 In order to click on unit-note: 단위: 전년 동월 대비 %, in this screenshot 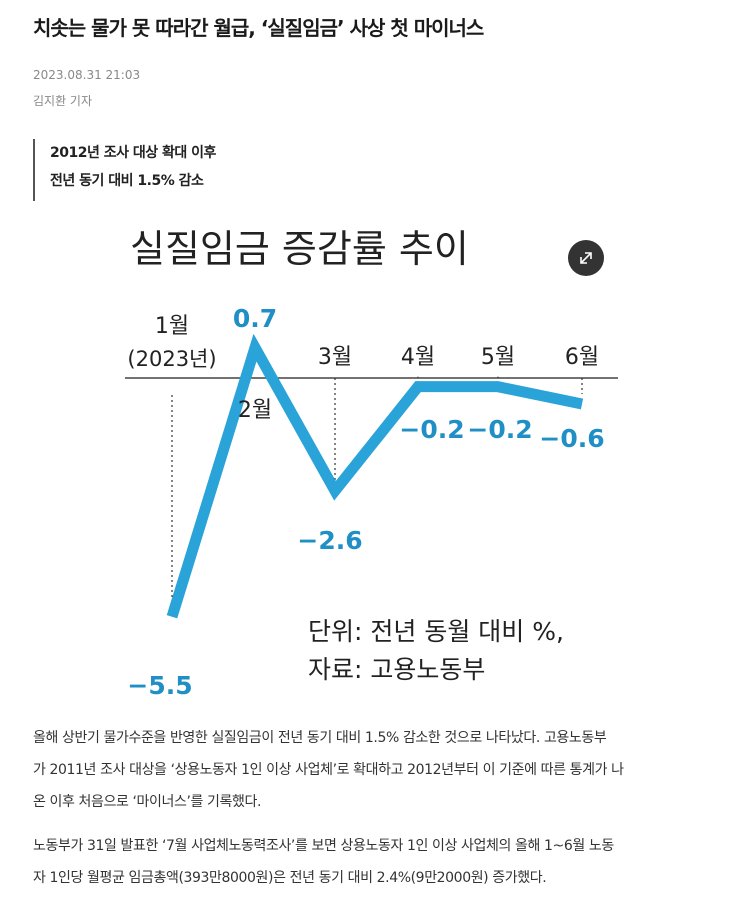, I will do `click(436, 631)`.